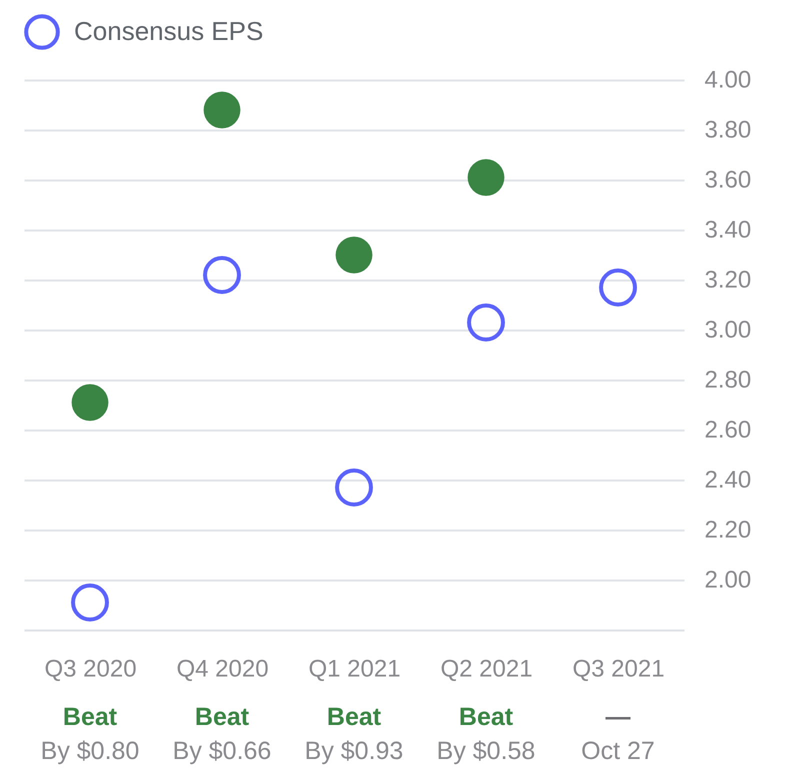 The height and width of the screenshot is (782, 800). I want to click on x-tick-label: Q3 2021, so click(618, 669).